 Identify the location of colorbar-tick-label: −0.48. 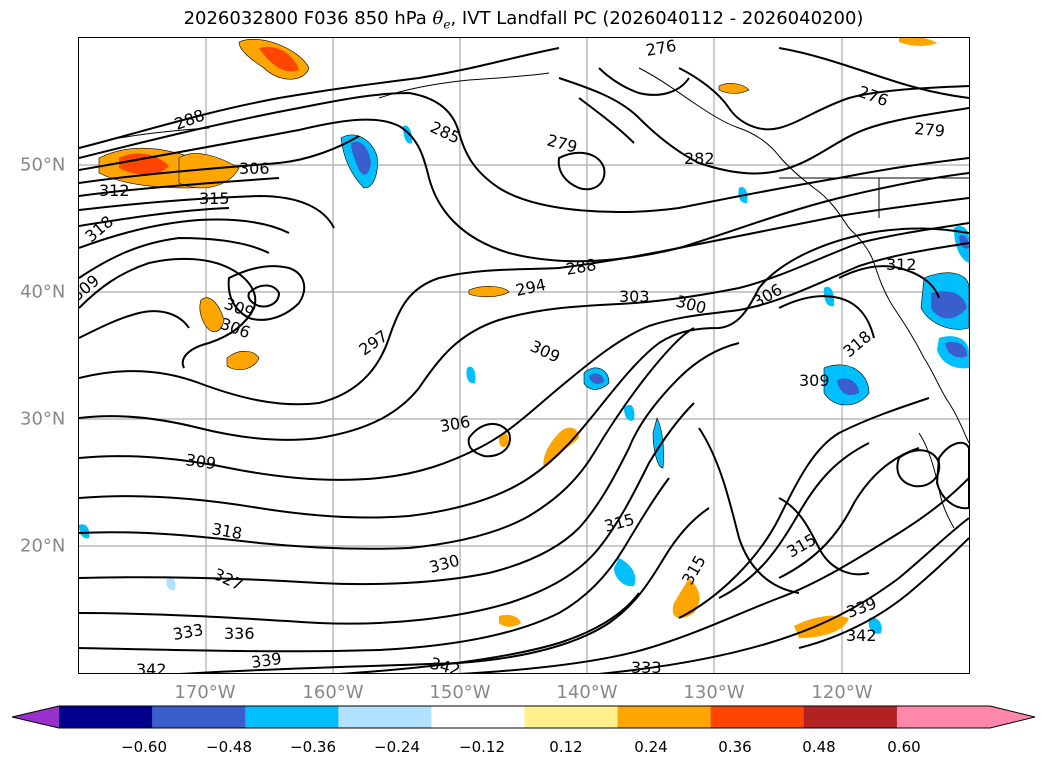
(229, 747).